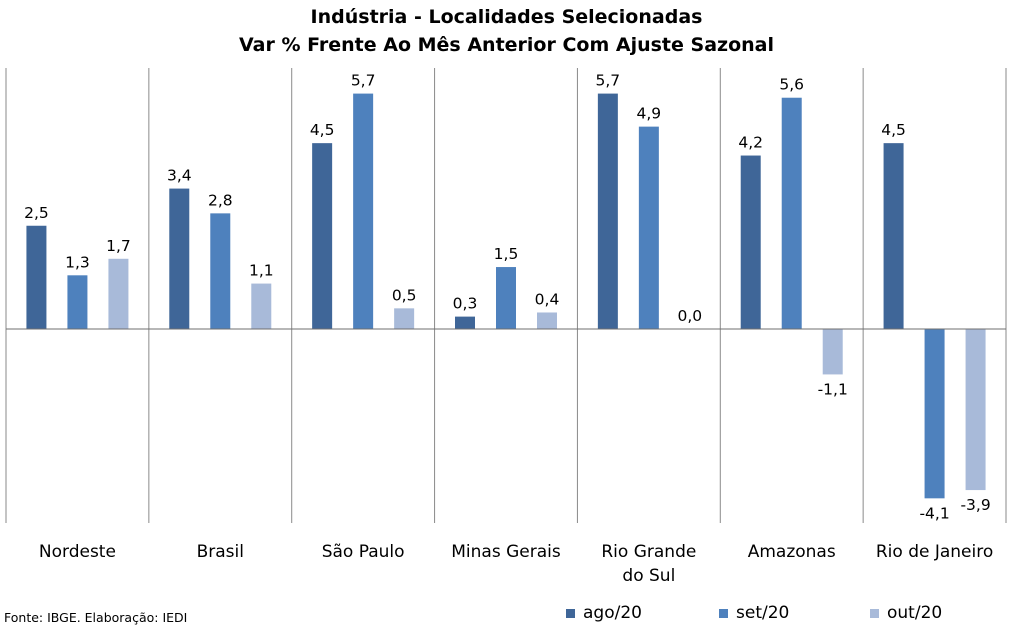 This screenshot has height=631, width=1013. I want to click on category-label: Rio de Janeiro, so click(934, 552).